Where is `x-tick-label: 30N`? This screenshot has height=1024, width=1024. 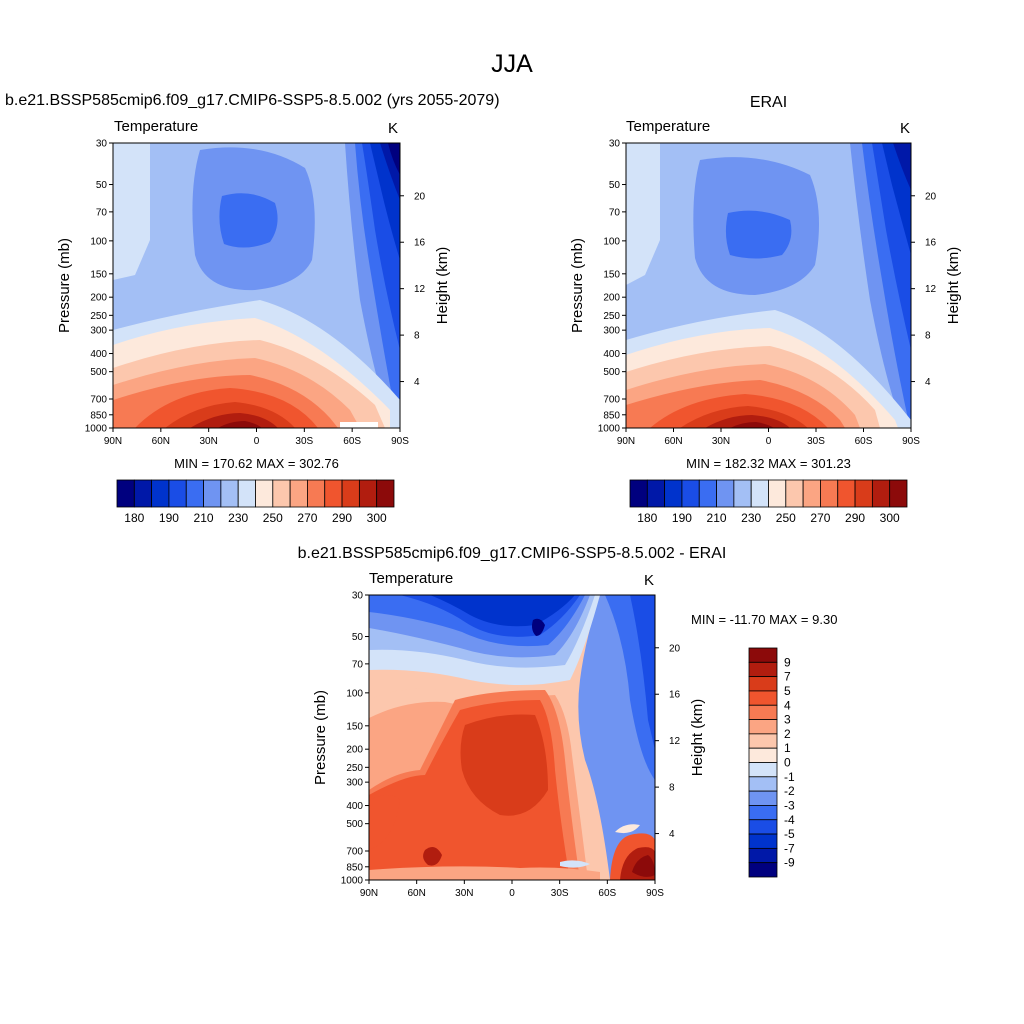
x-tick-label: 30N is located at coordinates (464, 893).